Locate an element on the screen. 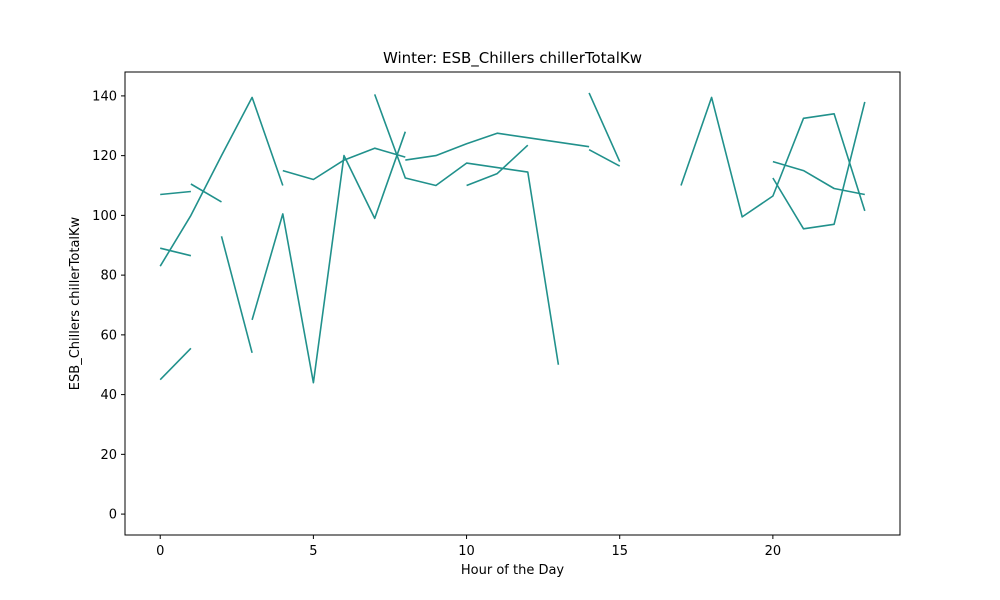 The width and height of the screenshot is (1000, 600). y-tick-label: 120 is located at coordinates (104, 156).